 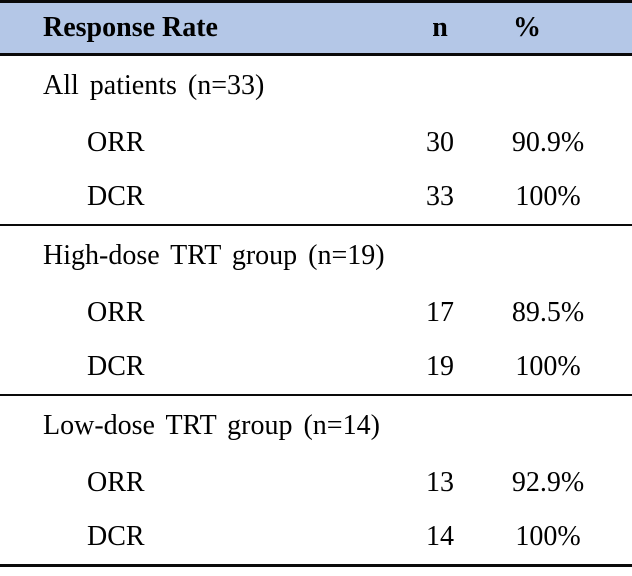 I want to click on header-response-rate: Response Rate, so click(x=130, y=27).